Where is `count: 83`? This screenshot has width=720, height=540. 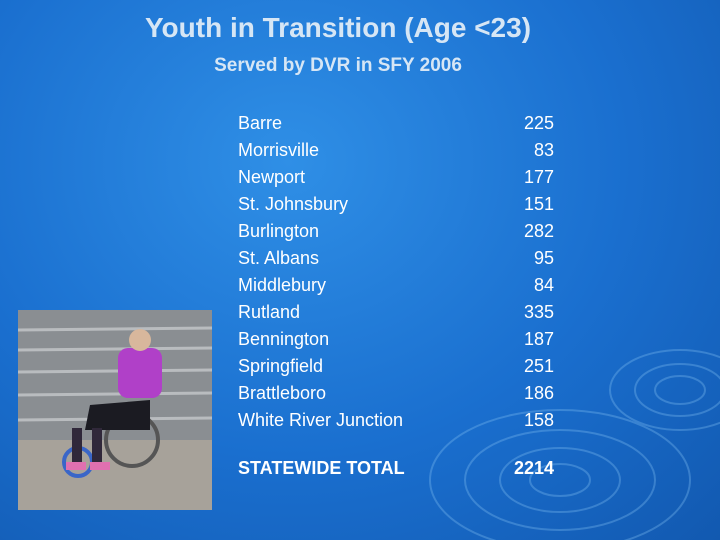
count: 83 is located at coordinates (543, 150).